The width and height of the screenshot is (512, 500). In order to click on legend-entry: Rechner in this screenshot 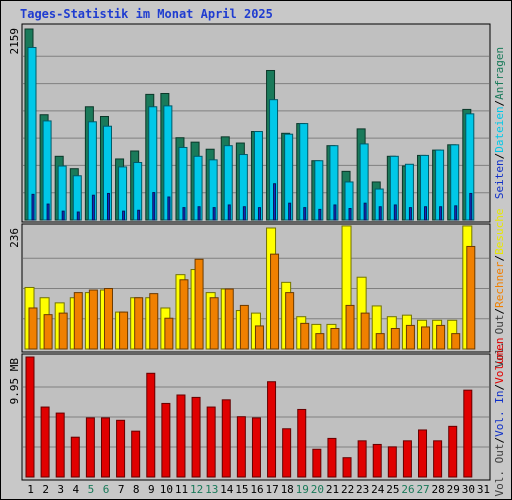, I will do `click(499, 284)`.